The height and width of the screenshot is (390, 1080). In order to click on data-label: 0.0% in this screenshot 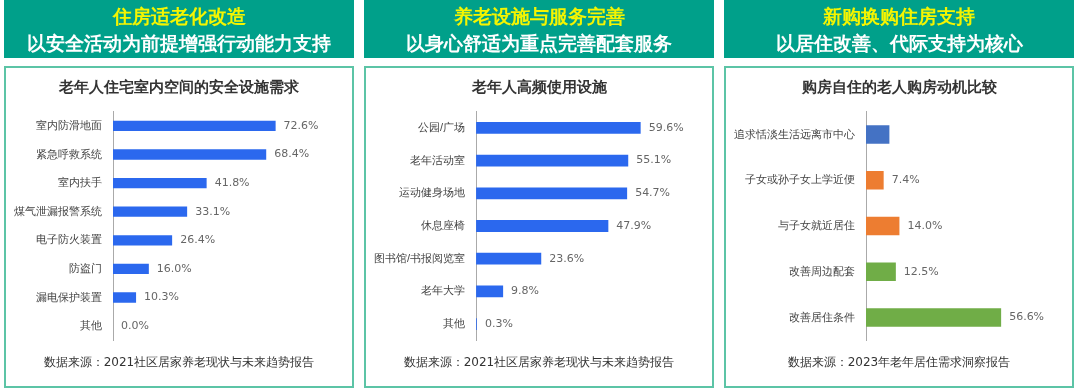, I will do `click(135, 325)`.